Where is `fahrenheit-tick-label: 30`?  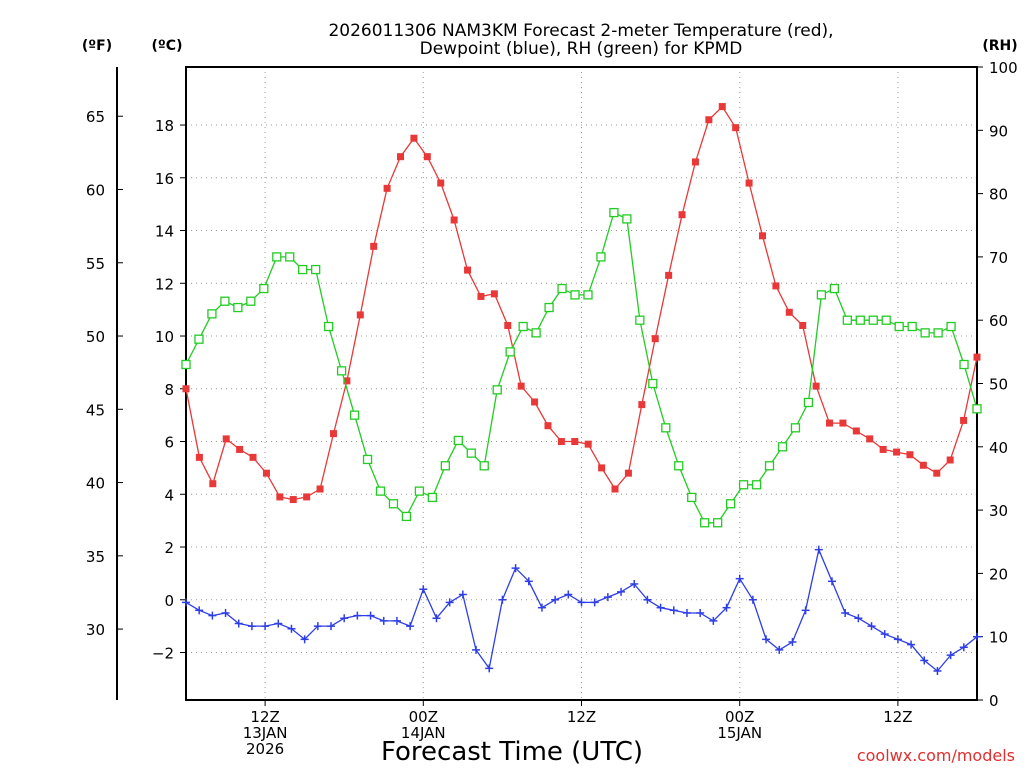 fahrenheit-tick-label: 30 is located at coordinates (95, 630).